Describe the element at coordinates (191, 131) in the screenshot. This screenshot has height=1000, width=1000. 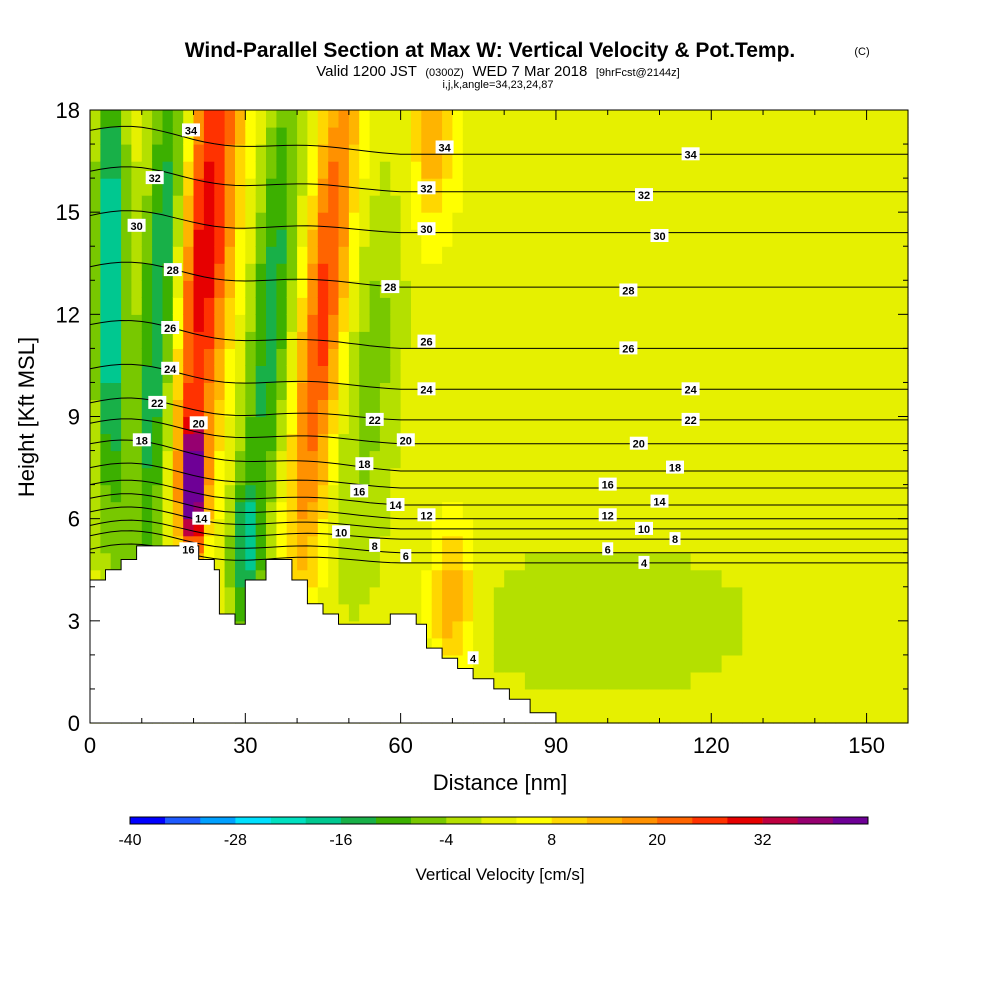
I see `theta-label: 34` at that location.